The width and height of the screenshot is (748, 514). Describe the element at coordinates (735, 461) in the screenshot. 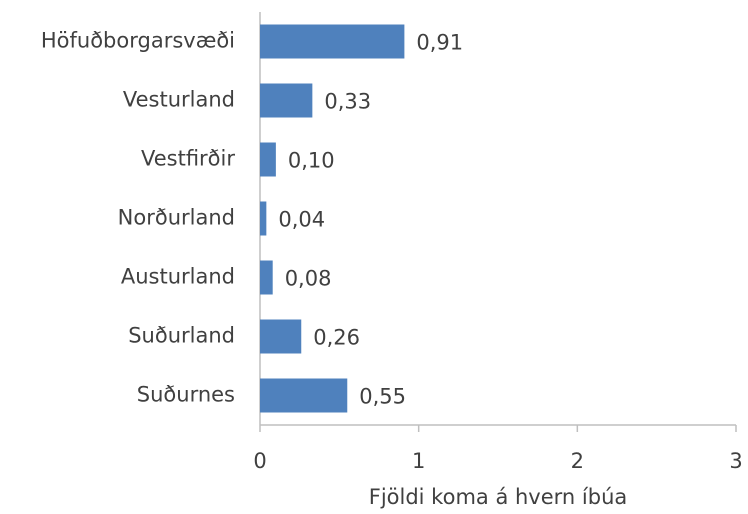

I see `x-tick-label: 3` at that location.